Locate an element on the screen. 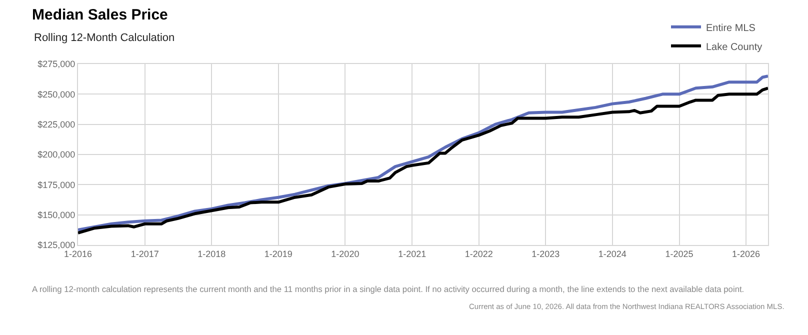  text: A rolling 12-month calculation represents the current month and the 11 months prior in a single data point. If no activity occurred during a month, the line extends to the next available data point. is located at coordinates (388, 289).